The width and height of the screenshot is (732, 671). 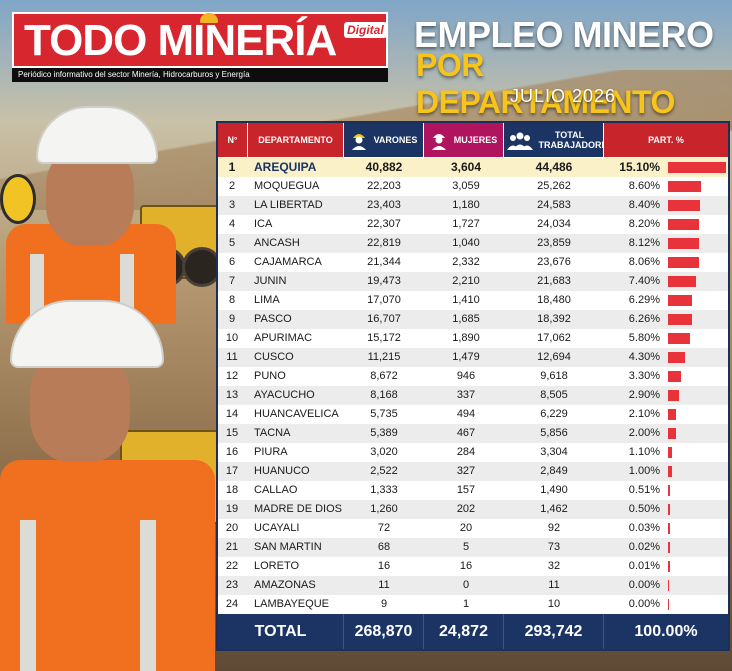 I want to click on women-count: 1,727, so click(x=466, y=224).